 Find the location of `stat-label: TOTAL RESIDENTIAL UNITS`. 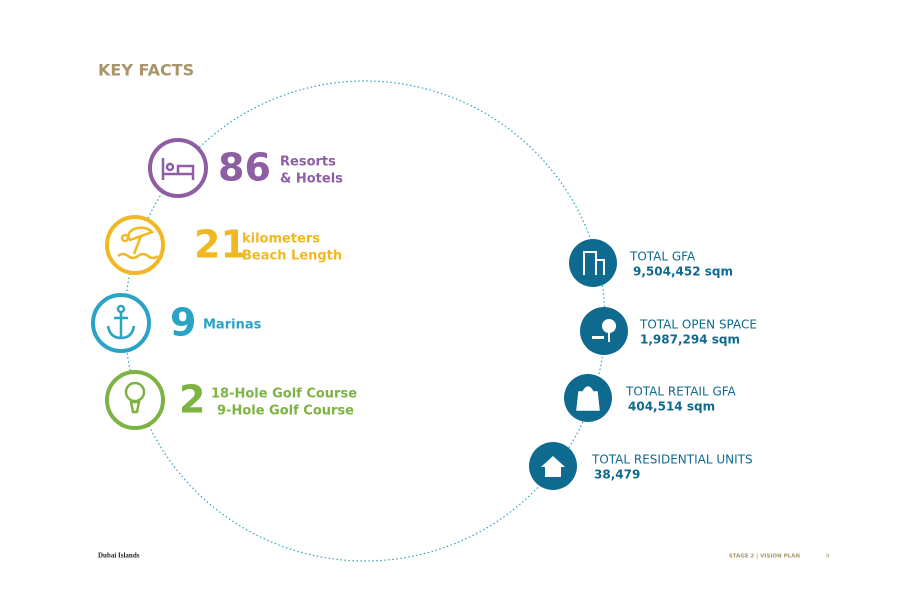

stat-label: TOTAL RESIDENTIAL UNITS is located at coordinates (672, 460).